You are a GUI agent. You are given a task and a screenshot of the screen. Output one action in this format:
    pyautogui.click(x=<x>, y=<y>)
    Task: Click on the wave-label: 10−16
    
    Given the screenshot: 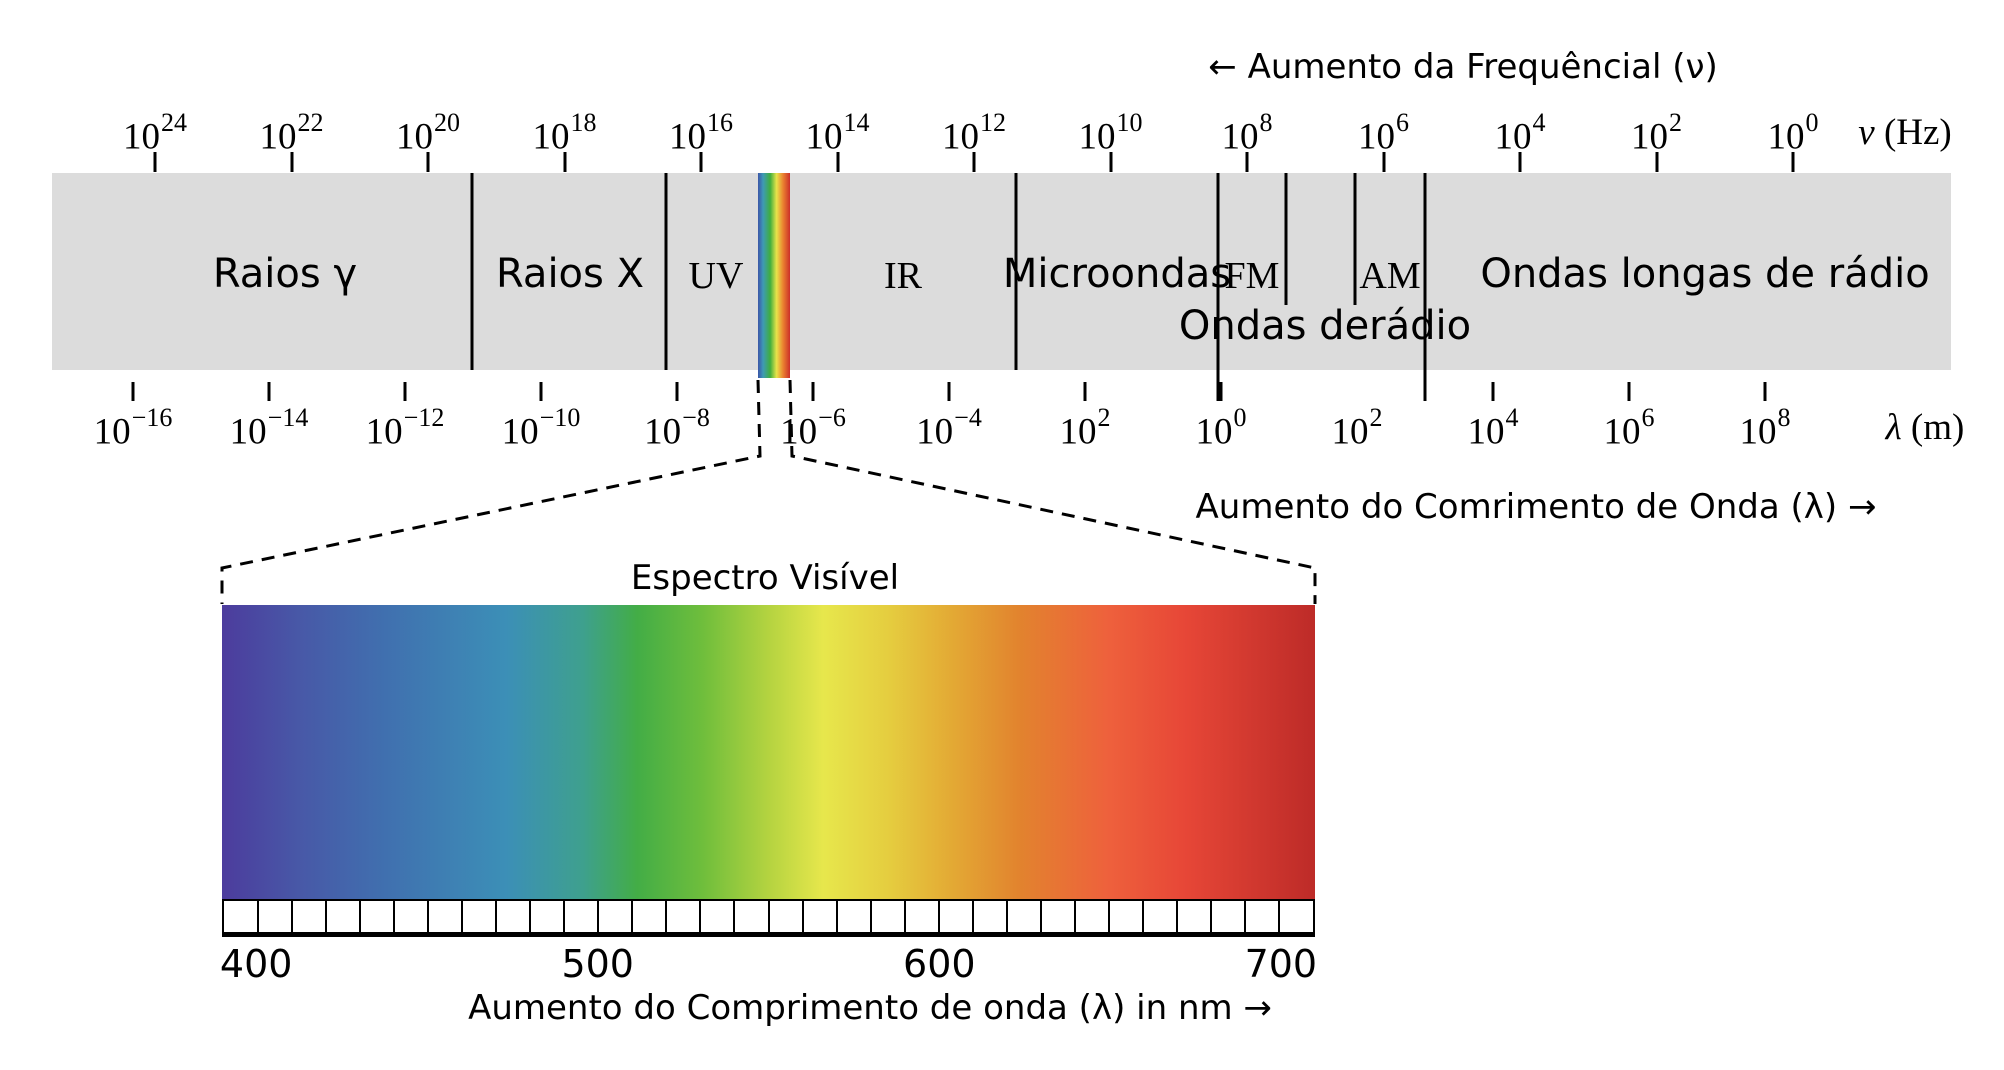 What is the action you would take?
    pyautogui.click(x=133, y=428)
    